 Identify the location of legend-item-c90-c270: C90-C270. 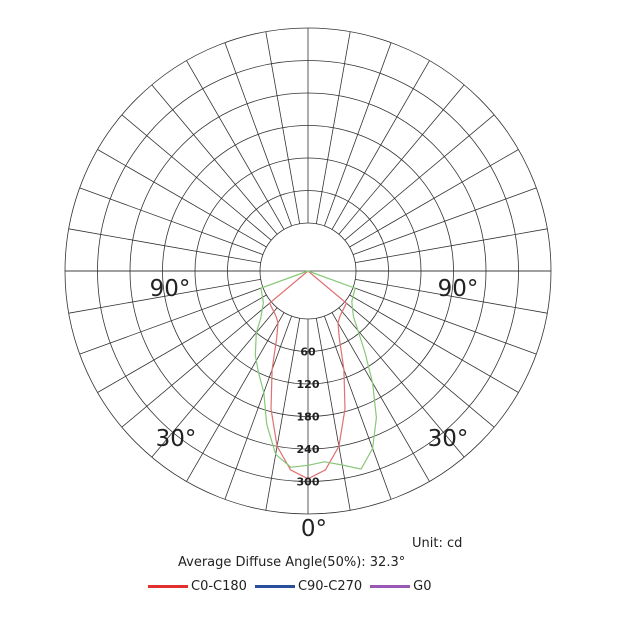
(308, 586).